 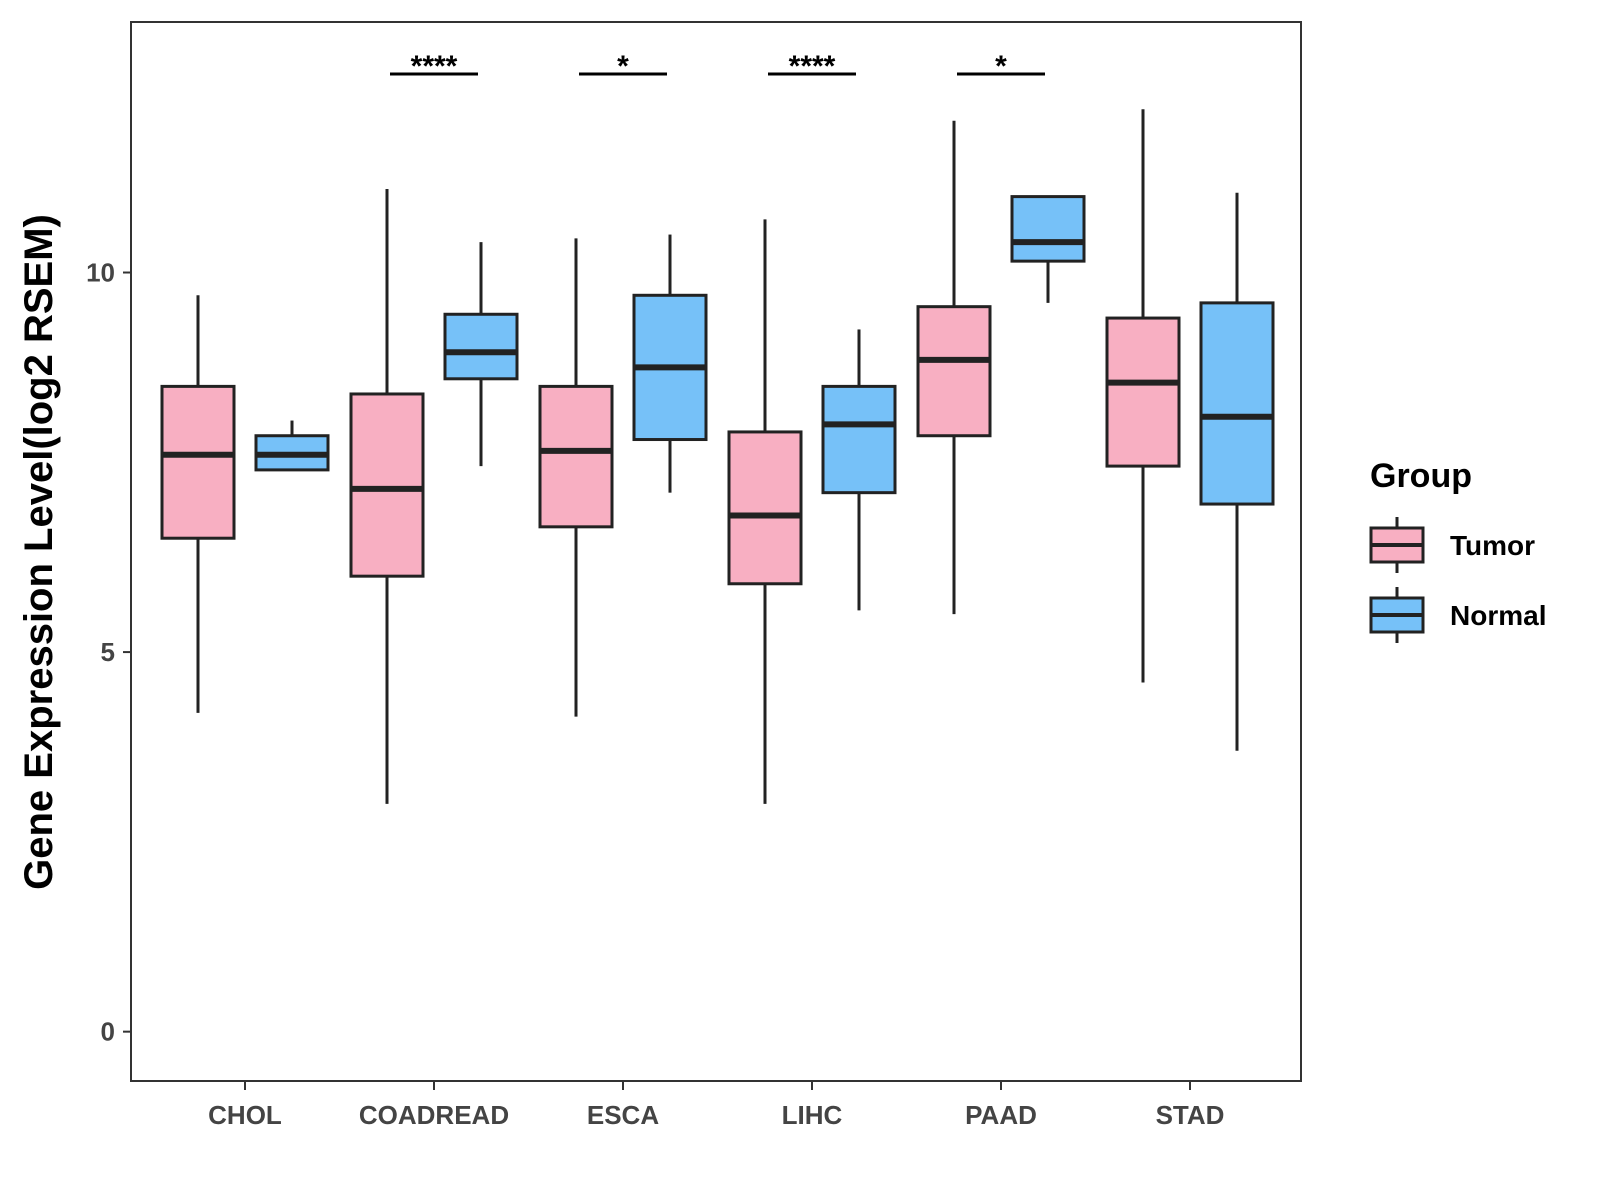 I want to click on x-tick-label-paad: PAAD, so click(x=1001, y=1115).